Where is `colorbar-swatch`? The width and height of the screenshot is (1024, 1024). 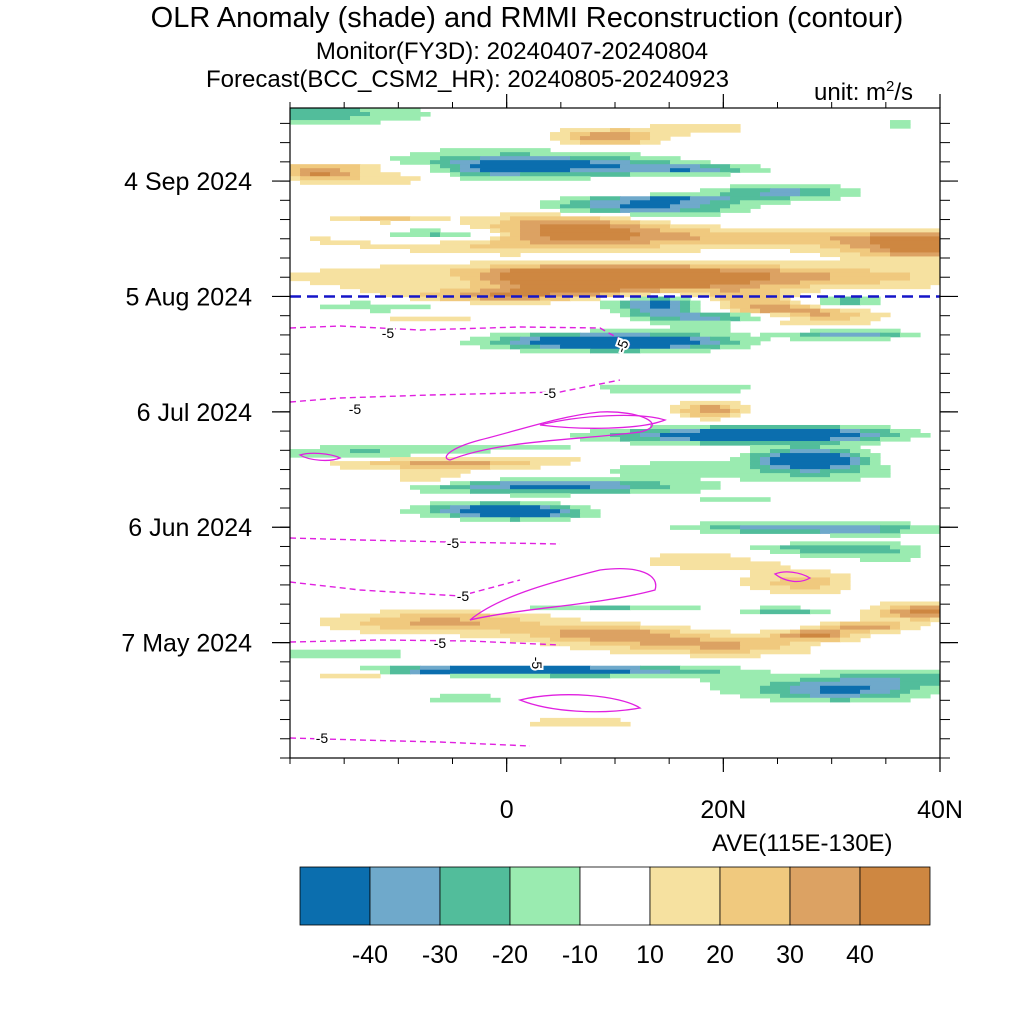 colorbar-swatch is located at coordinates (755, 896).